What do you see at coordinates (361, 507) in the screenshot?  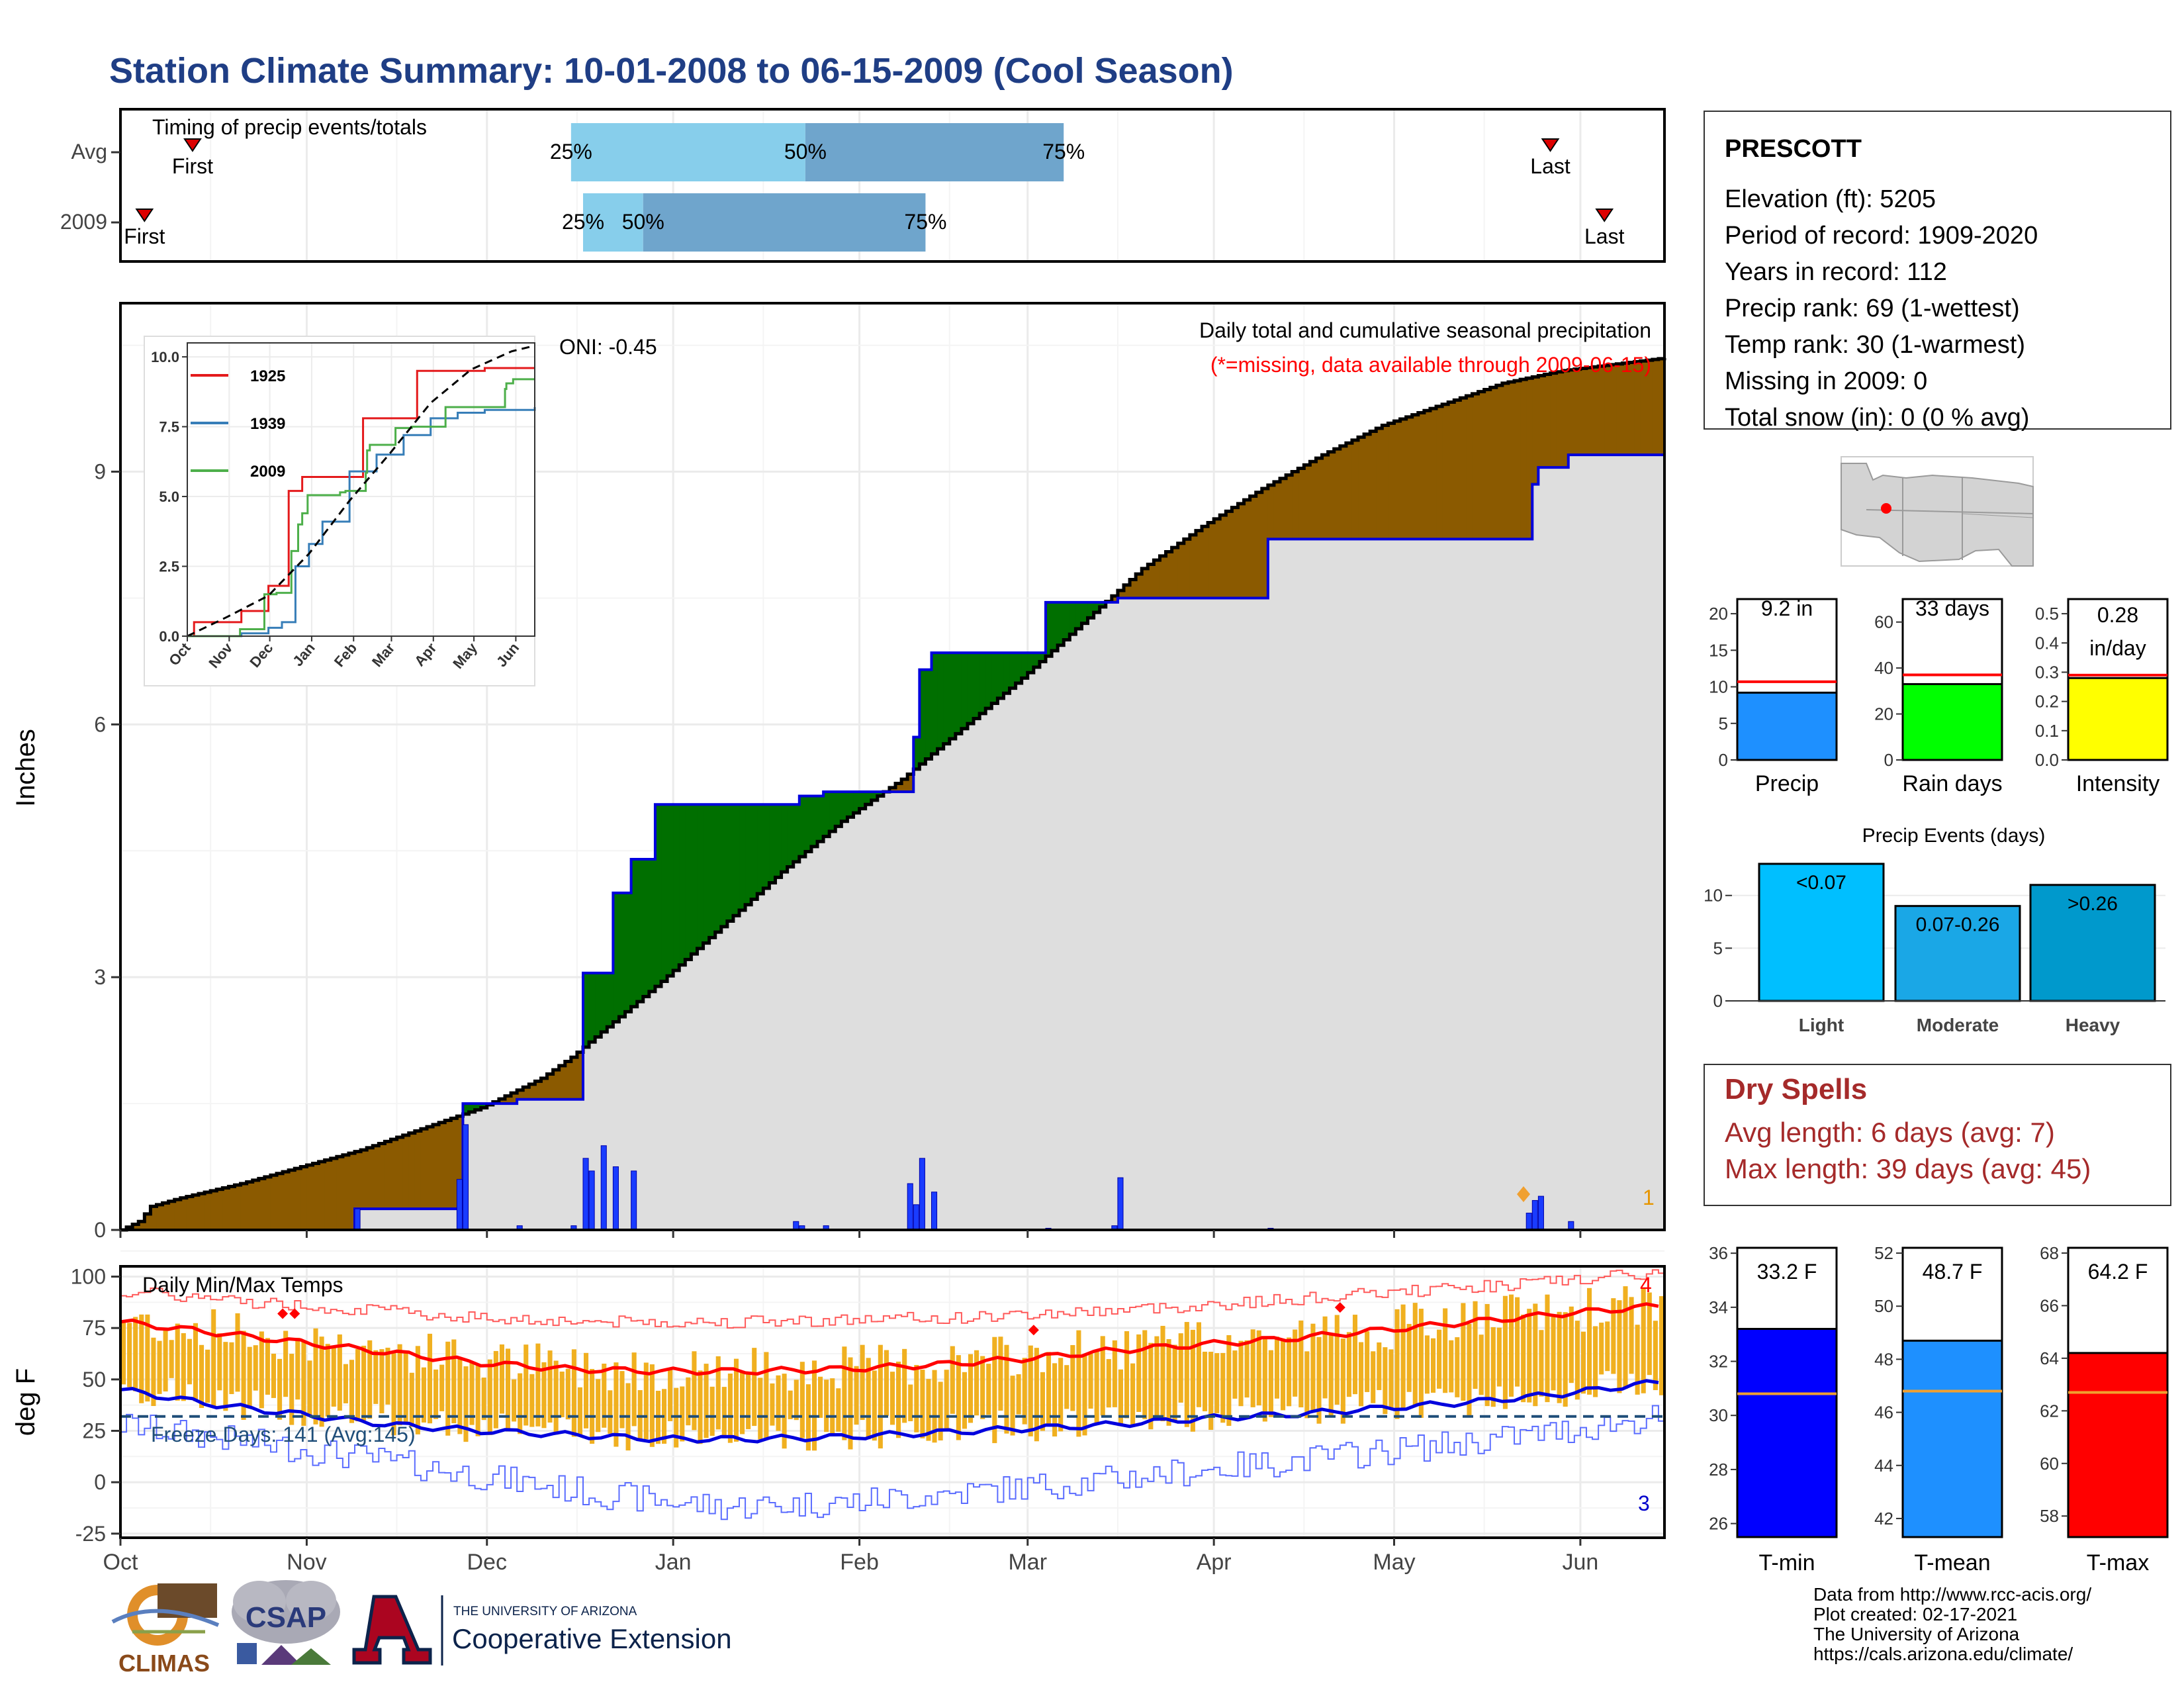 I see `inset-series-line` at bounding box center [361, 507].